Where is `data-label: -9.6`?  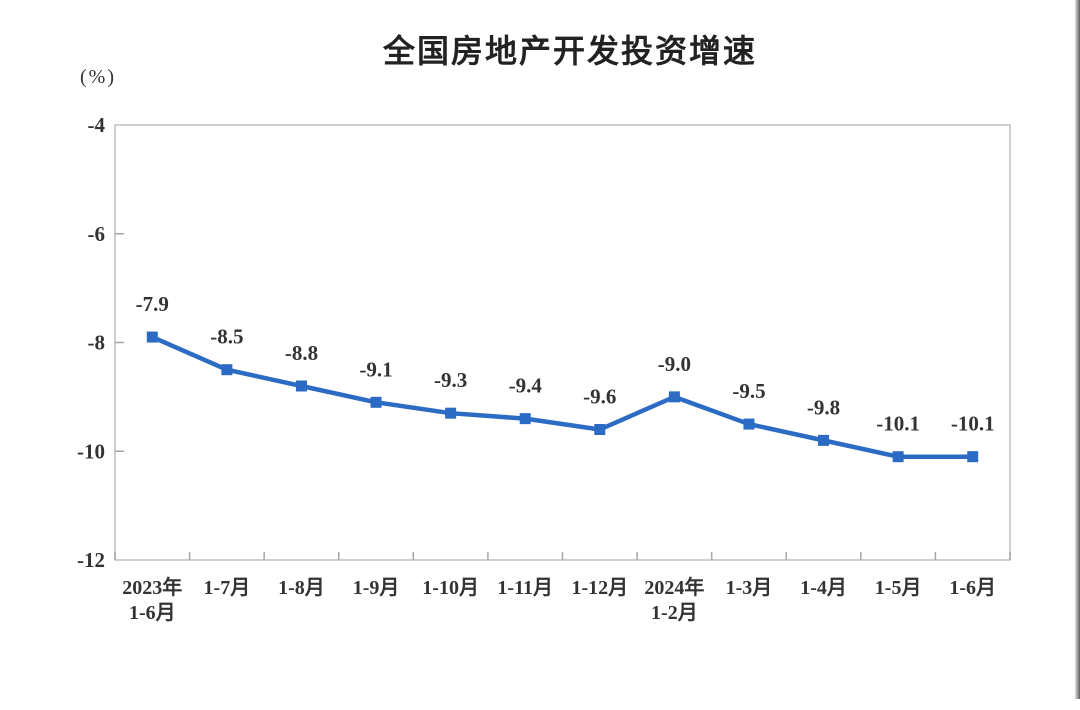 data-label: -9.6 is located at coordinates (599, 397).